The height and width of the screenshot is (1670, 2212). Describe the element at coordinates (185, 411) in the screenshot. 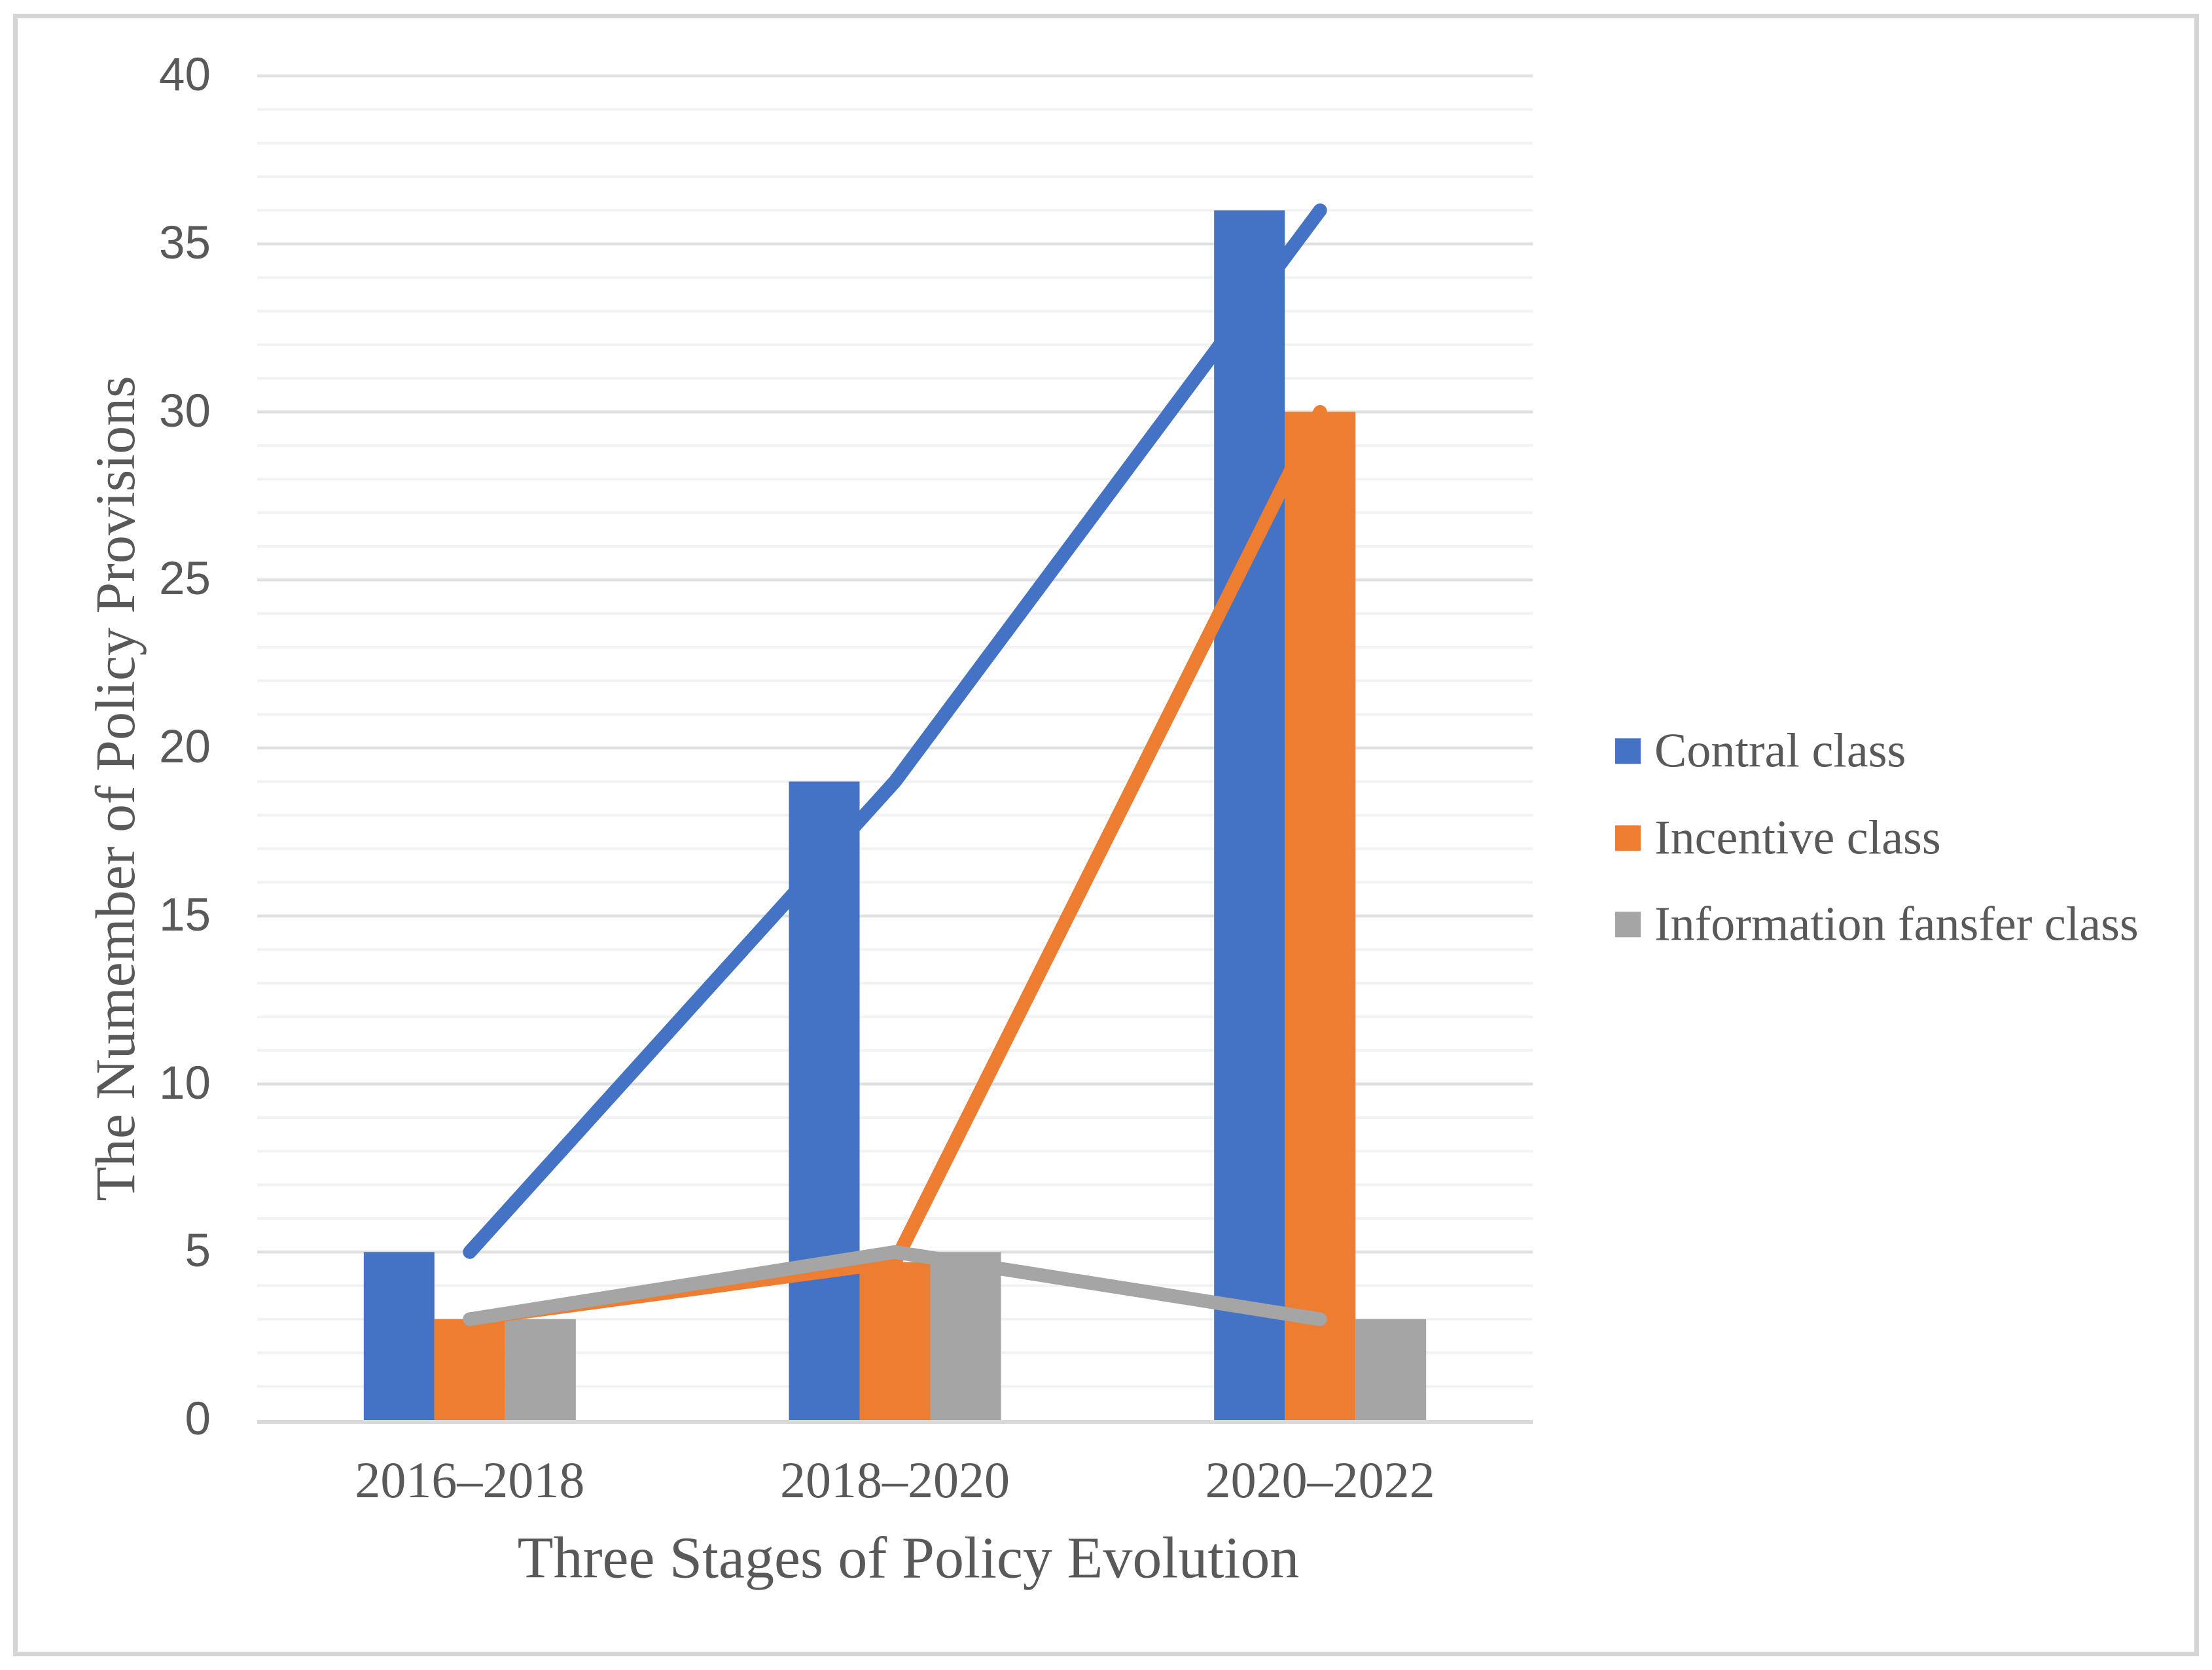

I see `y-tick-label-30: 30` at that location.